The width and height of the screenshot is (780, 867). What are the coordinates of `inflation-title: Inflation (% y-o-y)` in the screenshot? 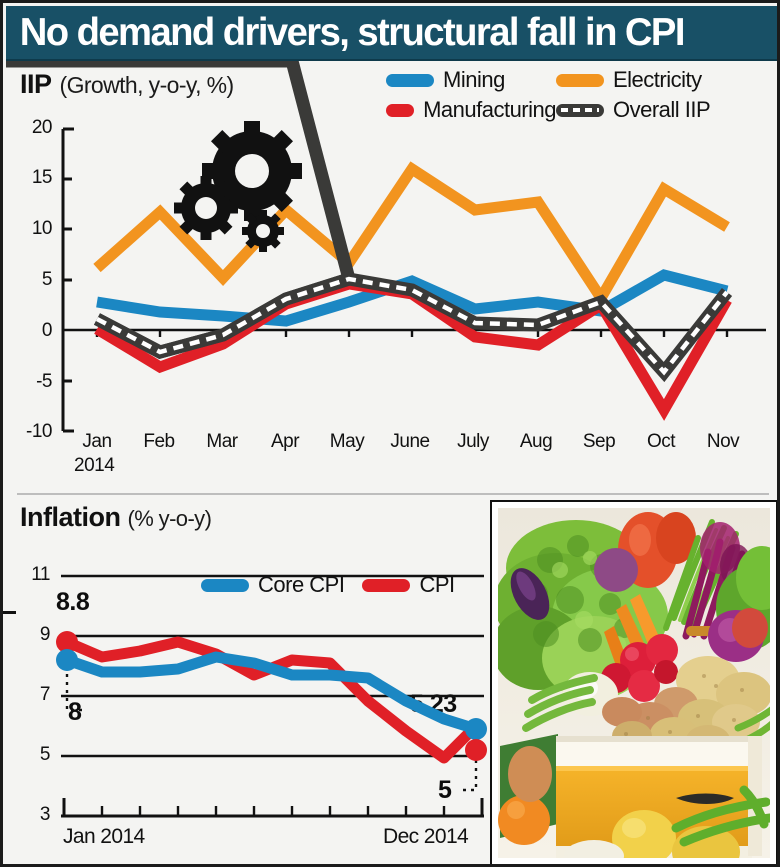 It's located at (116, 517).